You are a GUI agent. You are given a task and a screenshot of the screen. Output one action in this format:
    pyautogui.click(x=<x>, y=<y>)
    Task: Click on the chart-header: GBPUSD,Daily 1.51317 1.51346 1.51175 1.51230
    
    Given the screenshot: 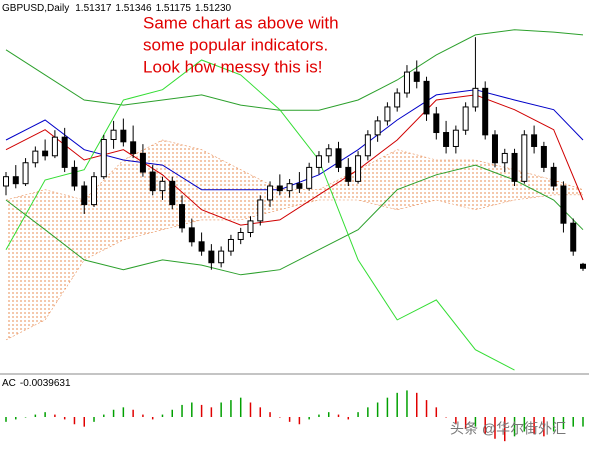 What is the action you would take?
    pyautogui.click(x=117, y=8)
    